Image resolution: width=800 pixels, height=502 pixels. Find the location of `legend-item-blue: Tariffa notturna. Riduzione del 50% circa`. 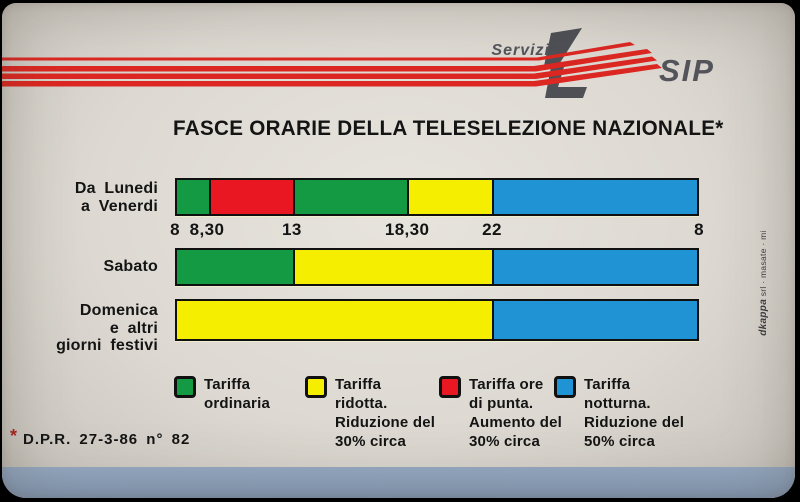

legend-item-blue: Tariffa notturna. Riduzione del 50% circa is located at coordinates (619, 413).